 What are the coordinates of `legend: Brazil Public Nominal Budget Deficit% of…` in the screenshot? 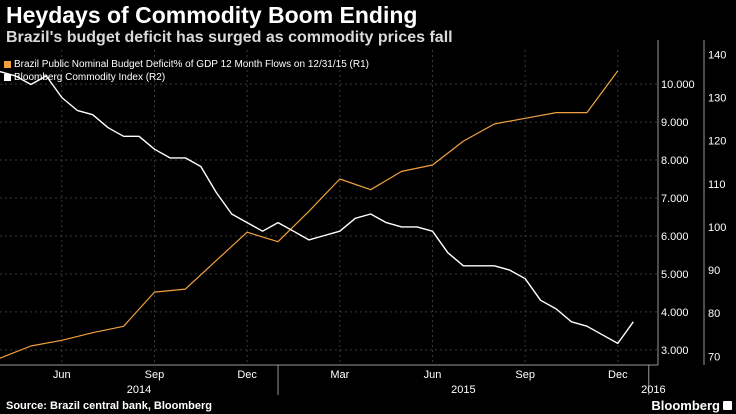 It's located at (186, 71).